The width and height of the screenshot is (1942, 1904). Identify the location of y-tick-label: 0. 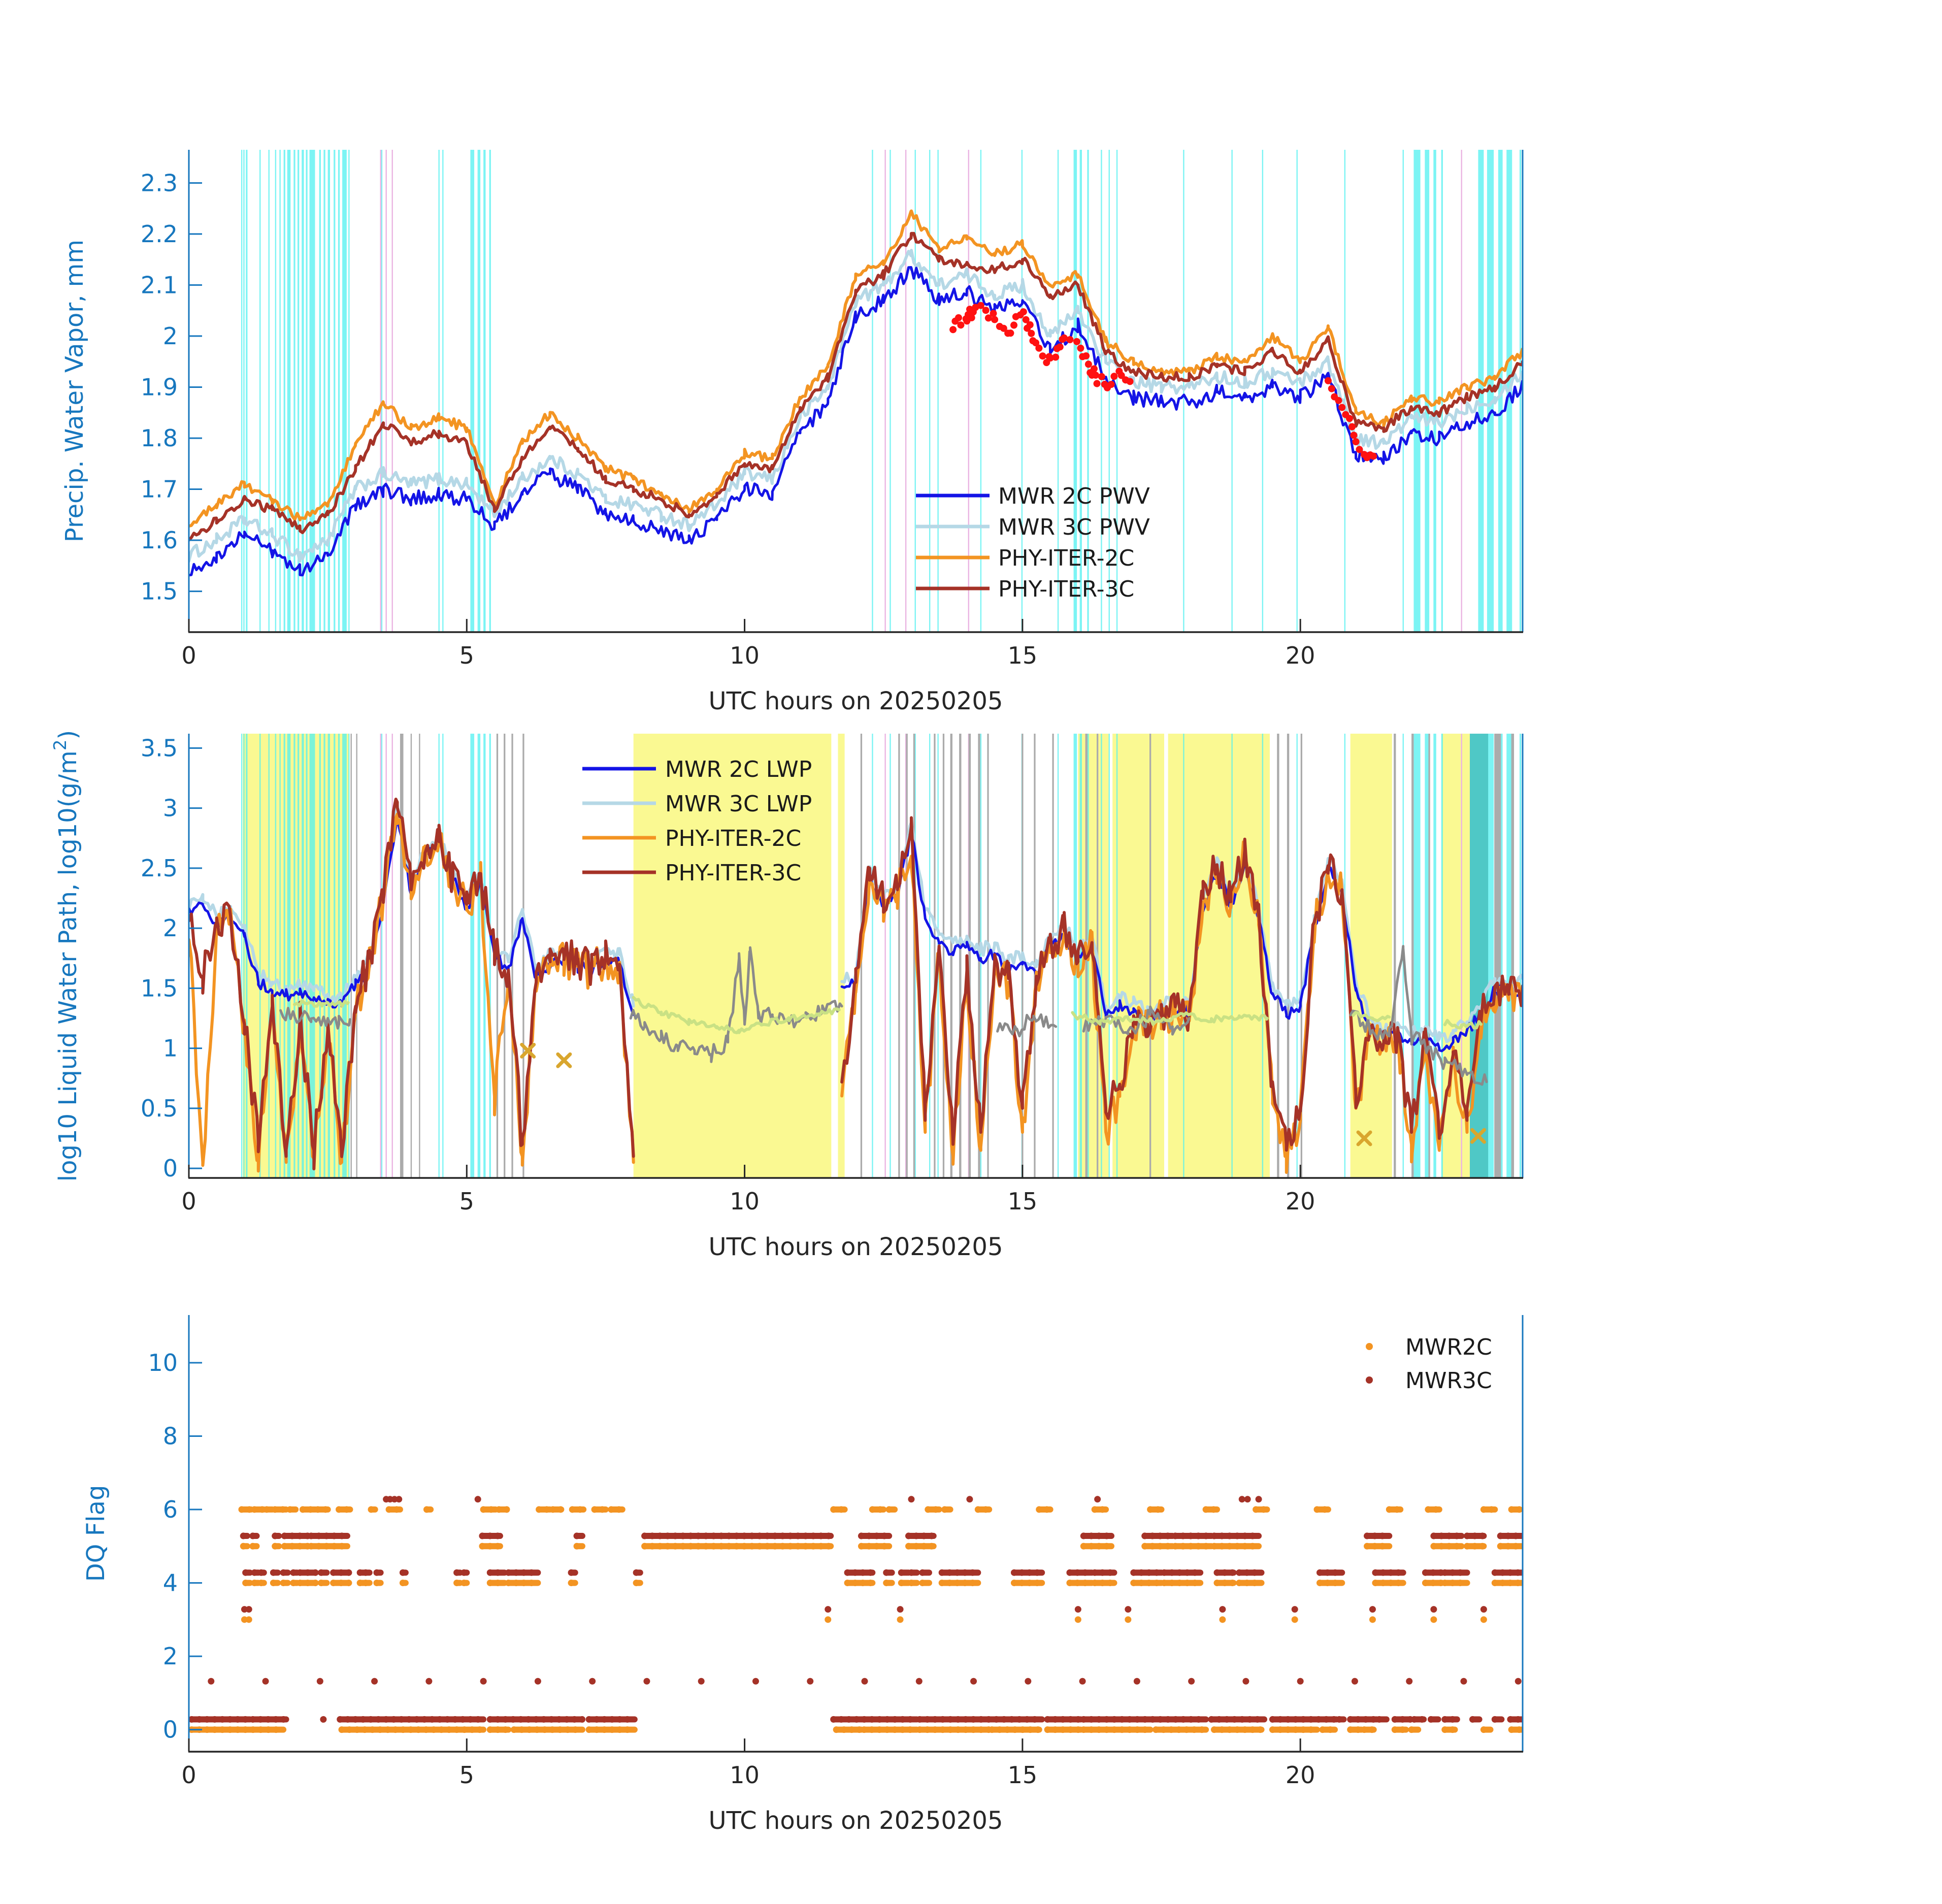
(170, 1730).